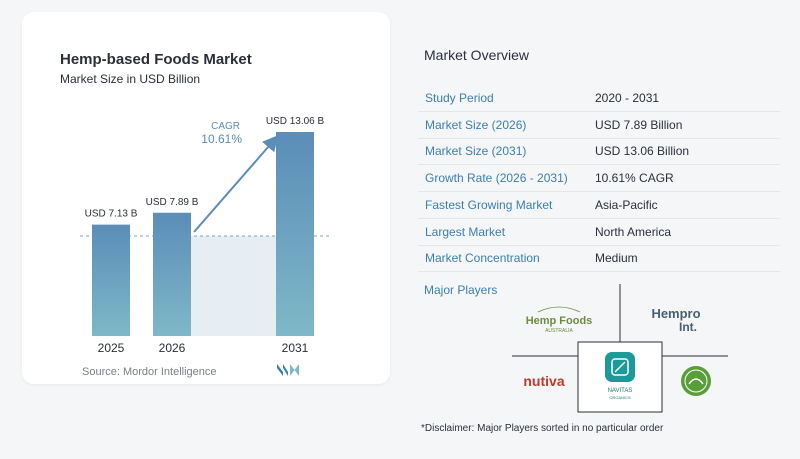 The image size is (800, 459). Describe the element at coordinates (111, 280) in the screenshot. I see `bar-2025` at that location.